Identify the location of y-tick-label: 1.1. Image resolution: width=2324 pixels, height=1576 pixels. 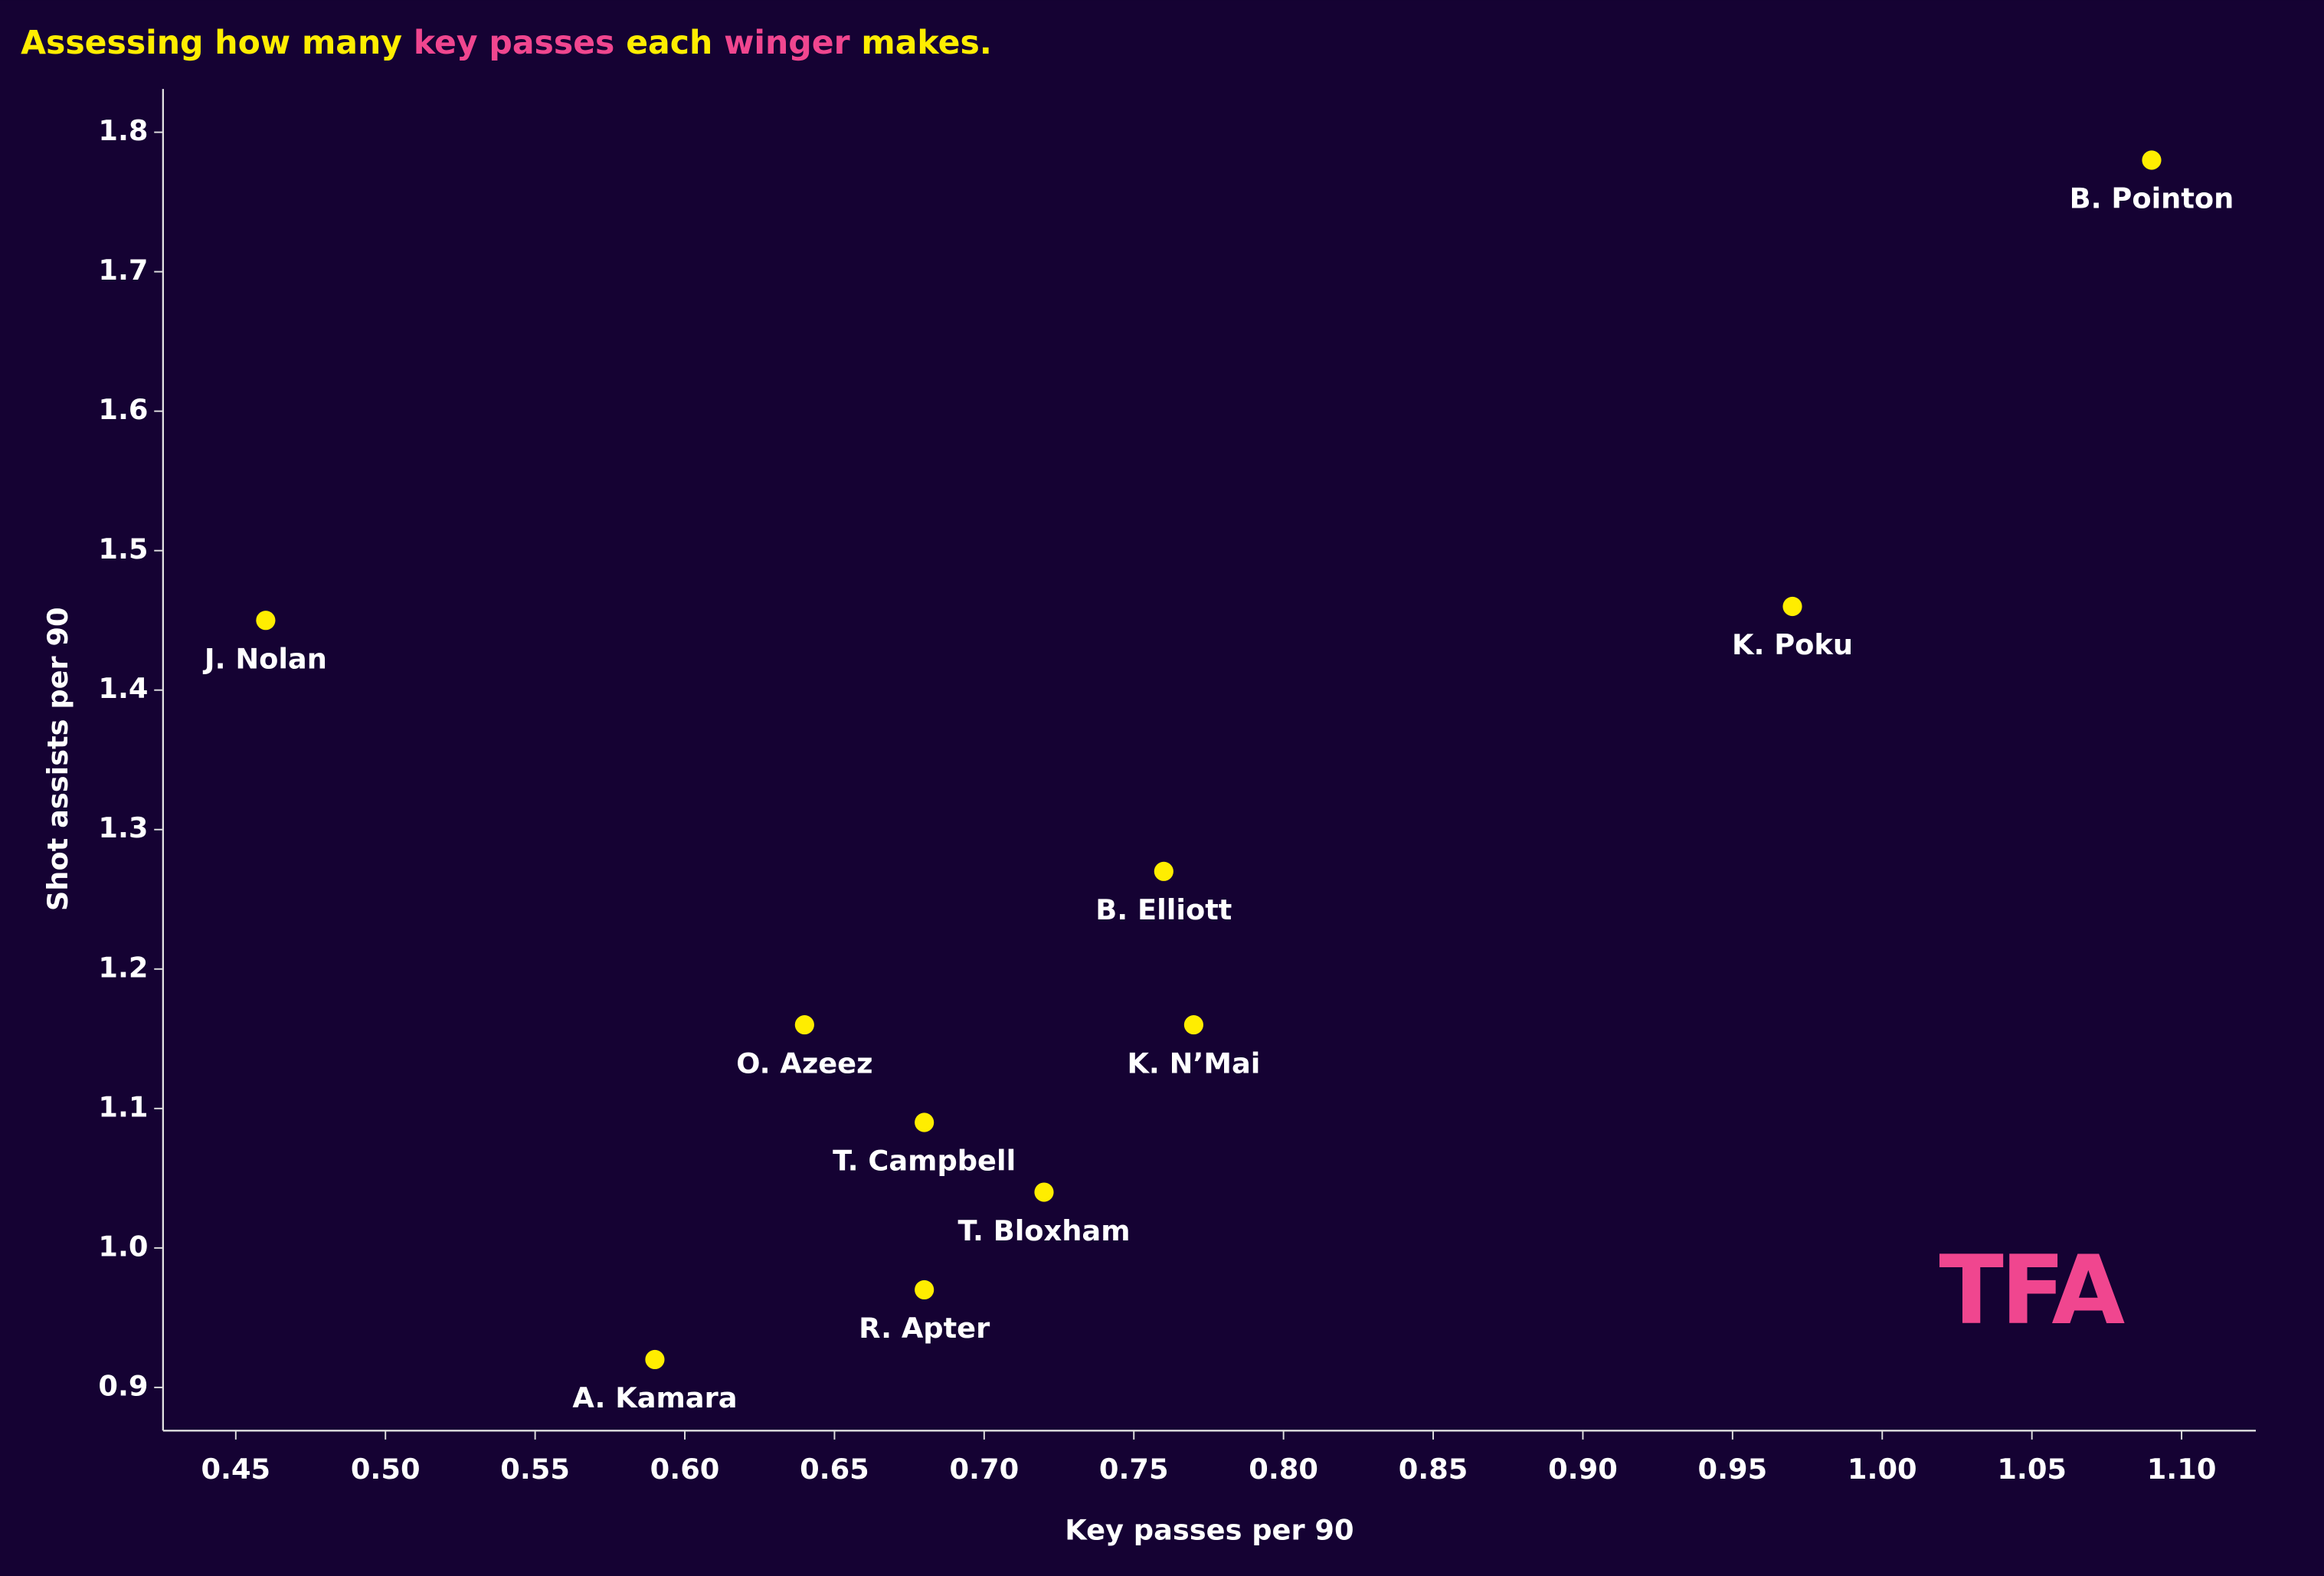
(123, 1107).